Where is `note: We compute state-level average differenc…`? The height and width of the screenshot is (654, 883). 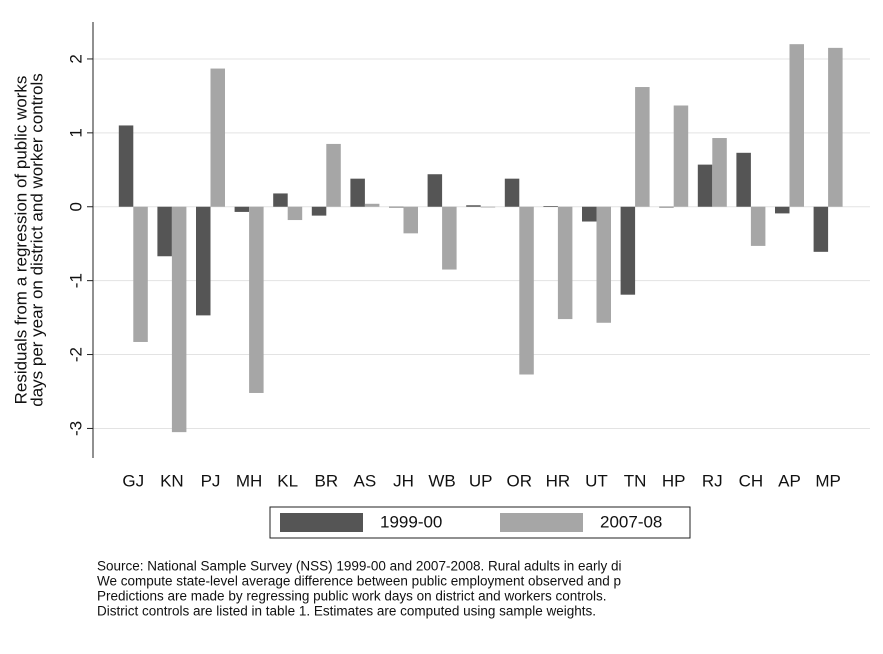
note: We compute state-level average differenc… is located at coordinates (359, 581).